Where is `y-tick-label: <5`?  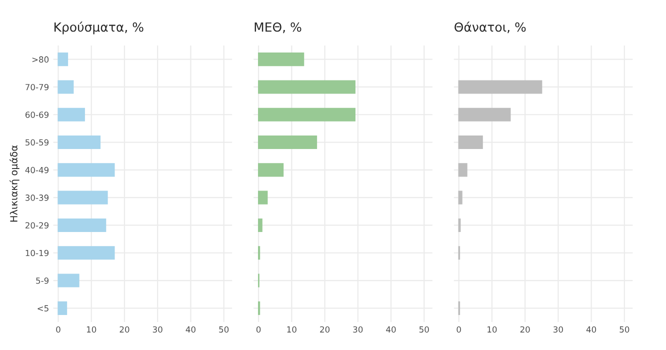 y-tick-label: <5 is located at coordinates (43, 308).